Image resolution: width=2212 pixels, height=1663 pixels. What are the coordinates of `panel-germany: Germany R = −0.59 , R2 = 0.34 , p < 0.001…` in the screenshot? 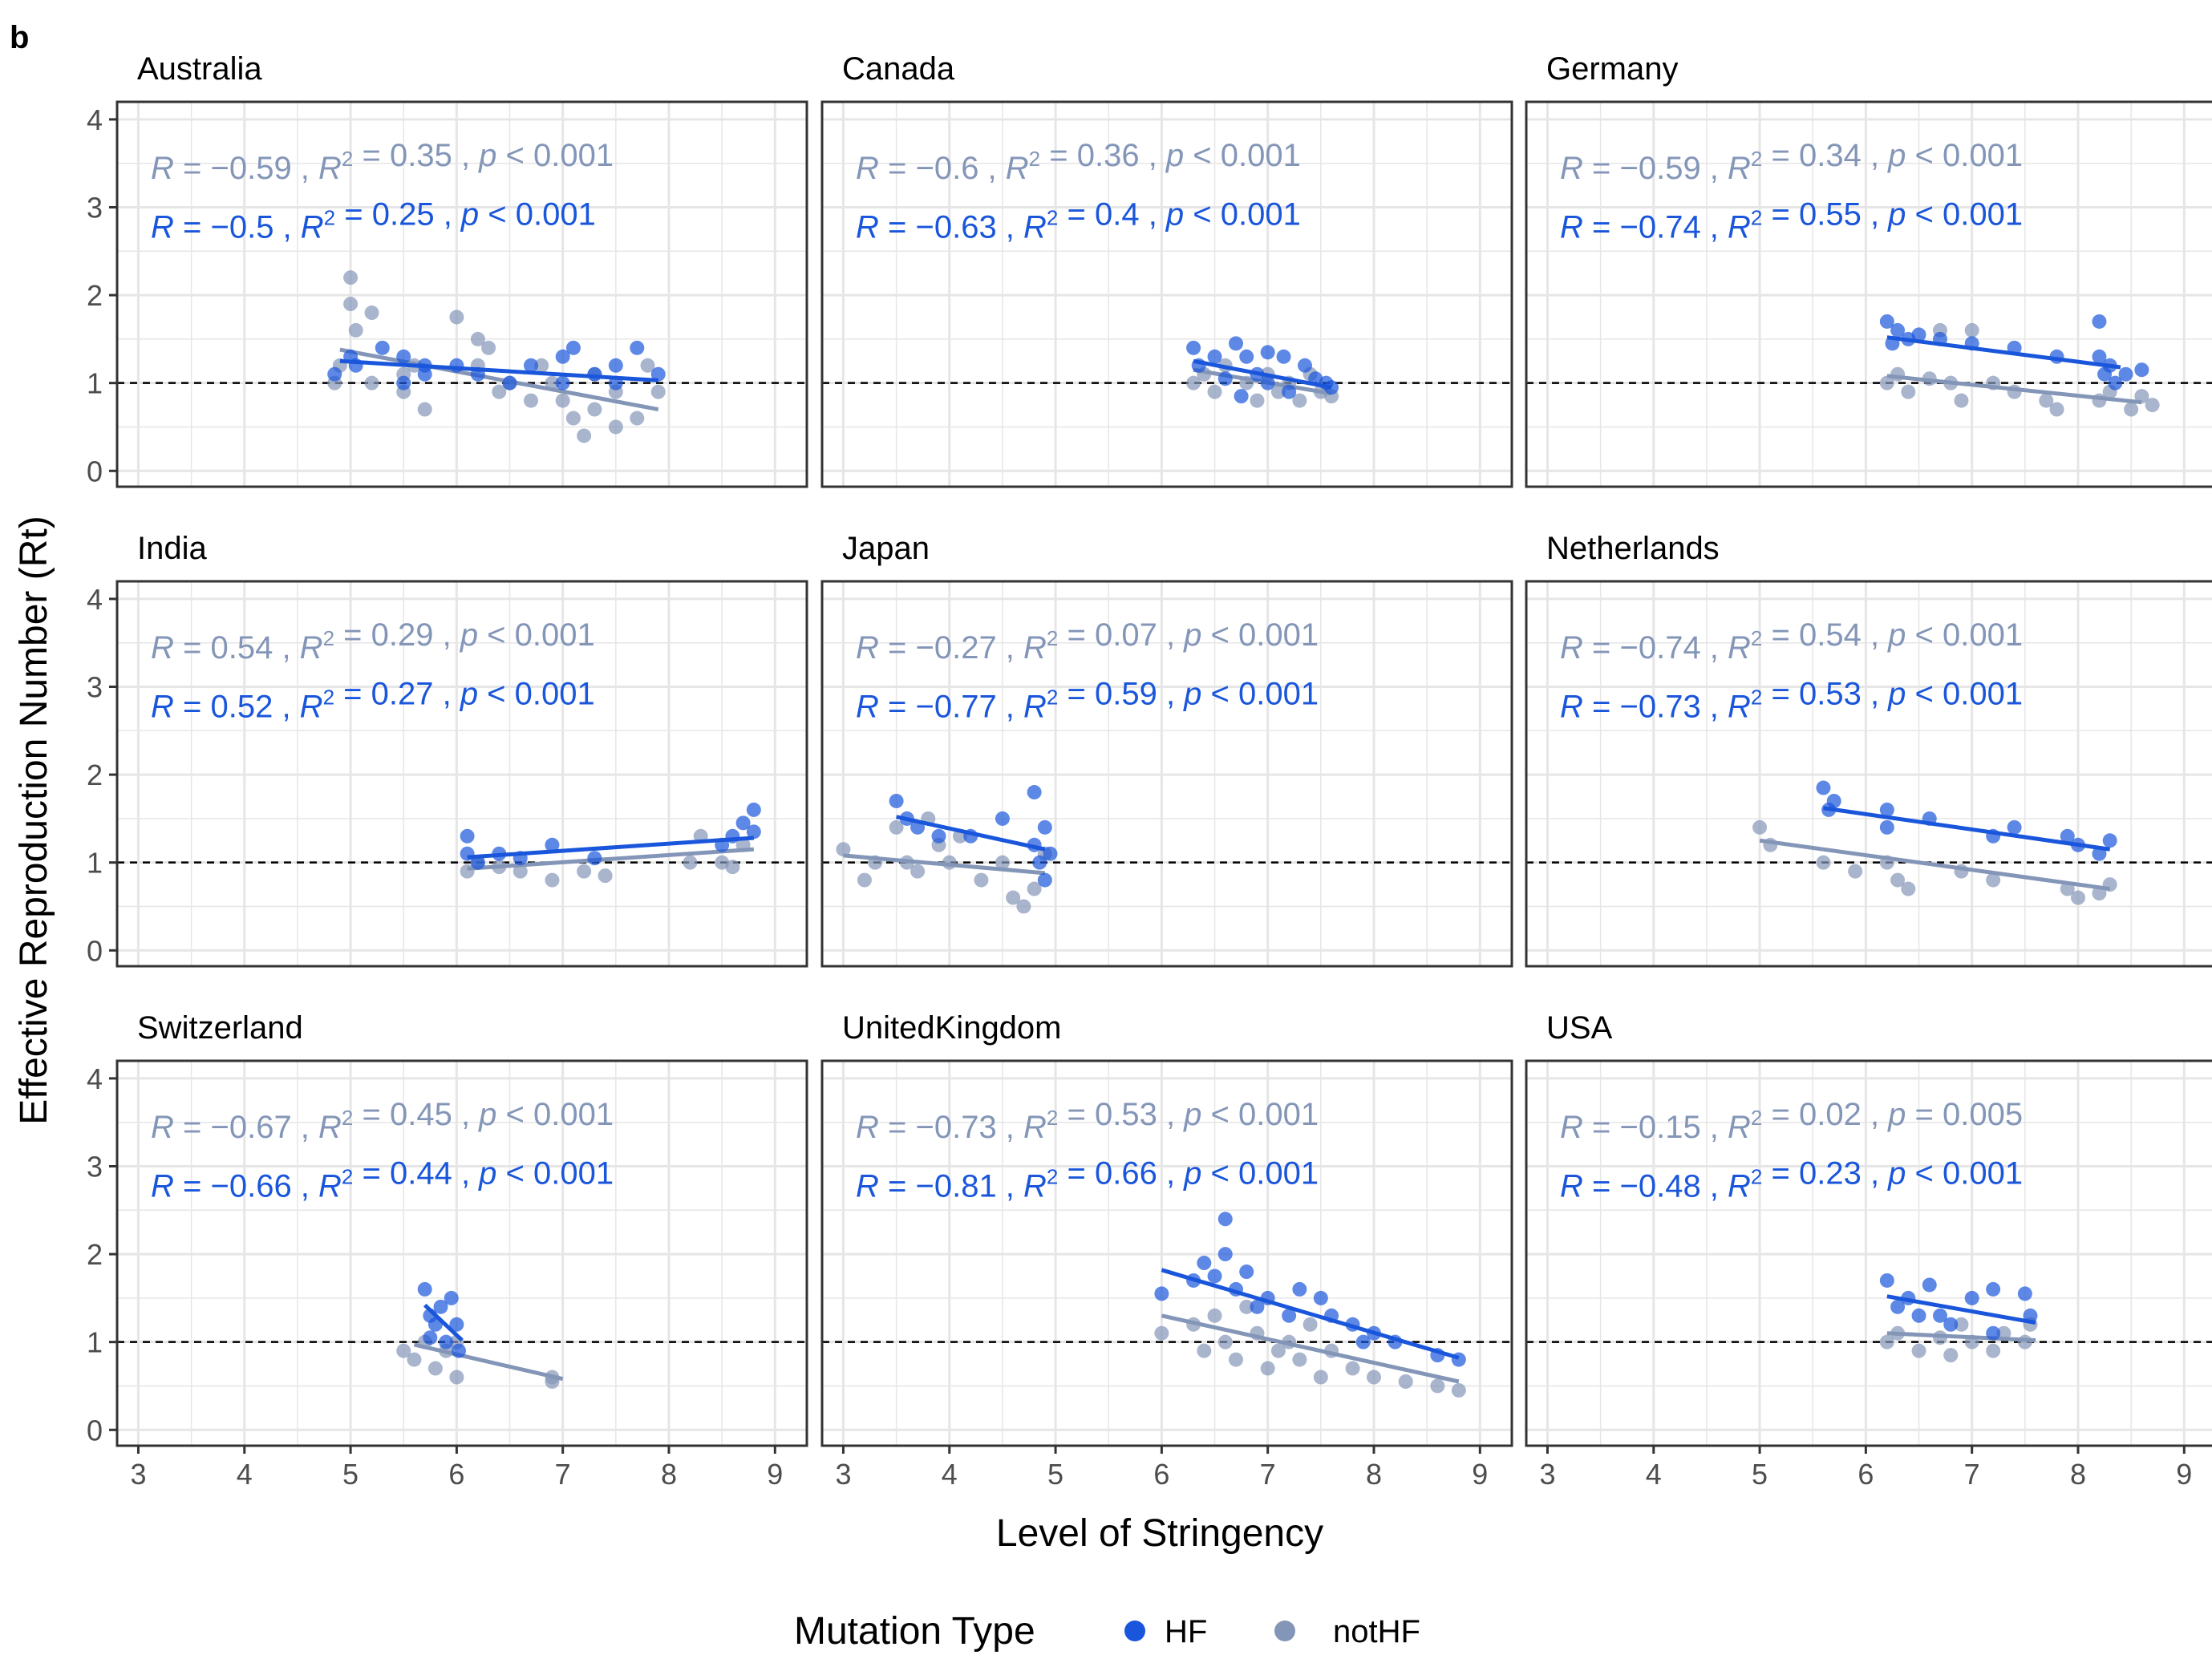 It's located at (1868, 269).